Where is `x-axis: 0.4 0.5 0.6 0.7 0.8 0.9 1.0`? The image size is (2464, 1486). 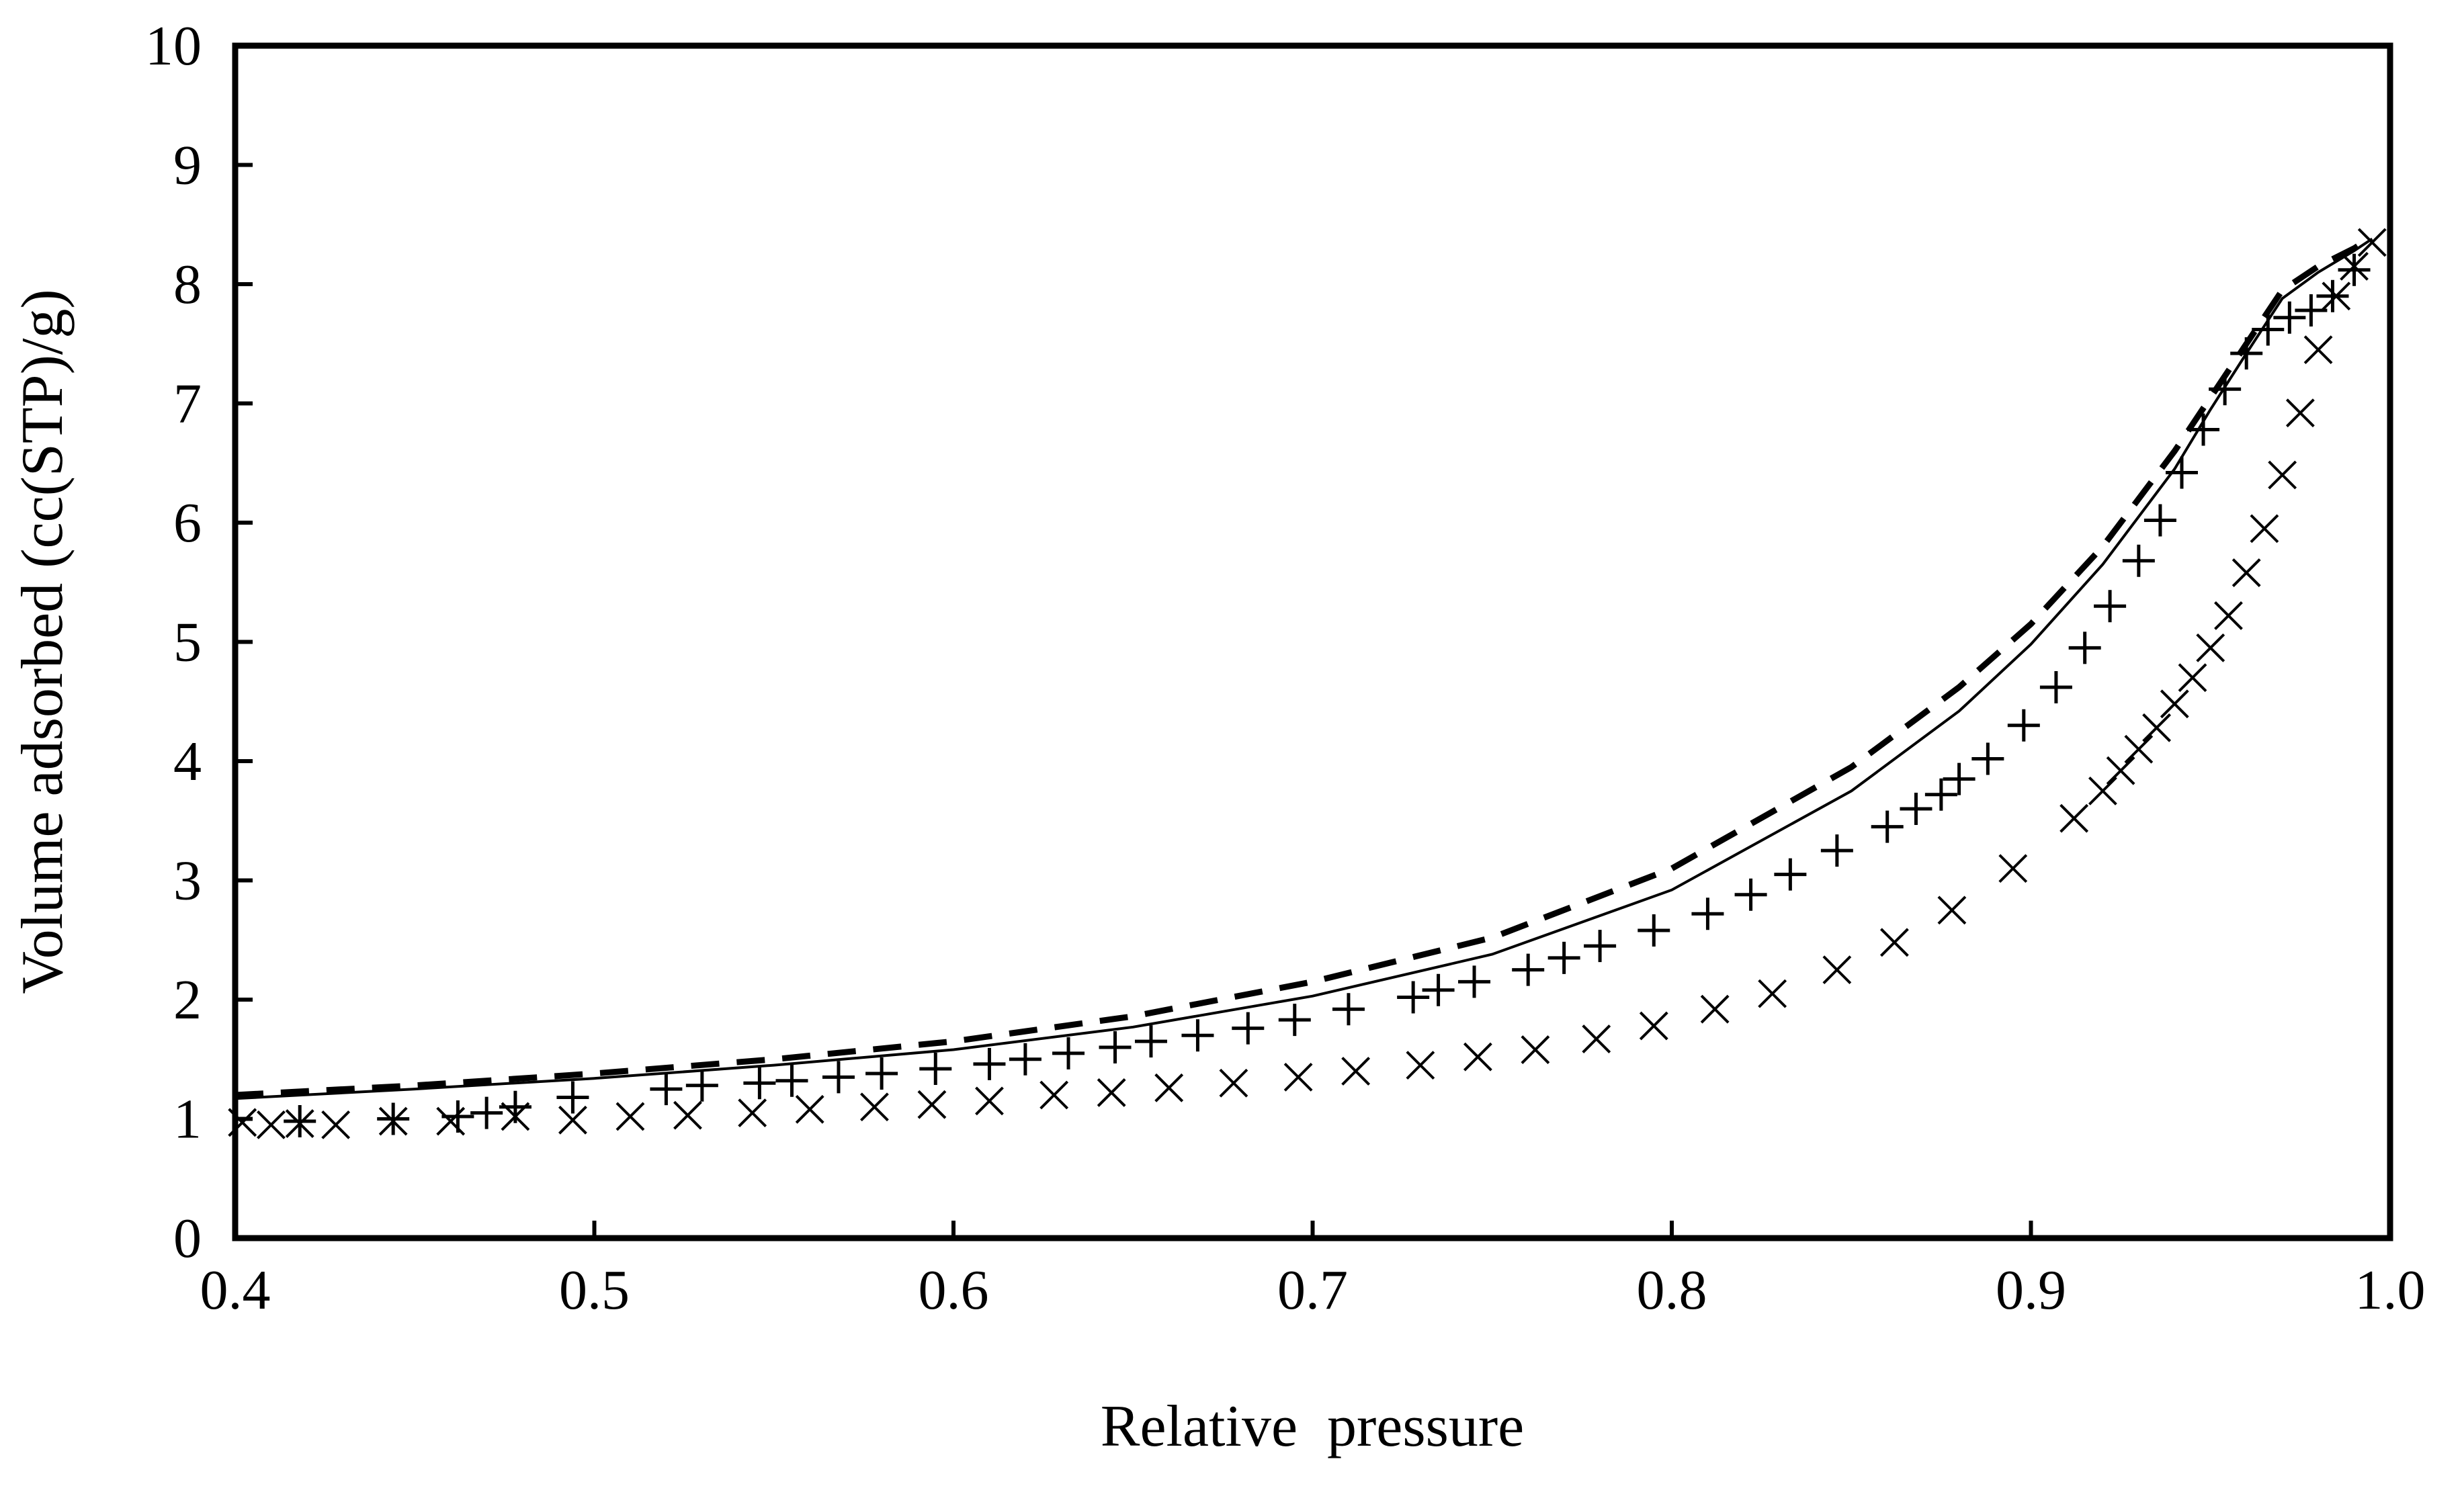 x-axis: 0.4 0.5 0.6 0.7 0.8 0.9 1.0 is located at coordinates (1313, 1271).